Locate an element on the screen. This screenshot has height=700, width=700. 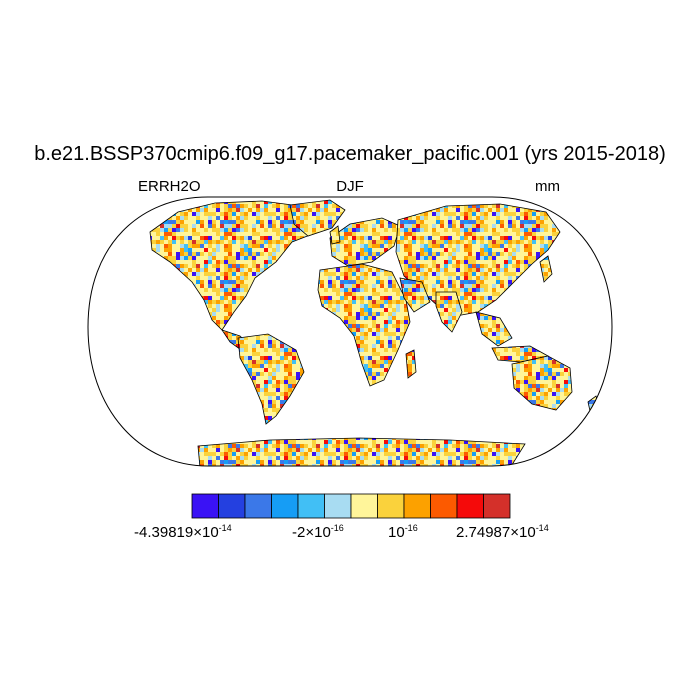
land-southeast-asia is located at coordinates (494, 329).